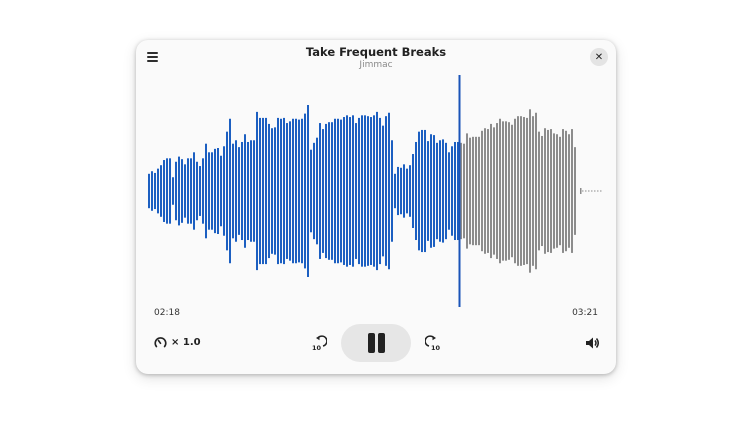 This screenshot has height=423, width=752. Describe the element at coordinates (592, 343) in the screenshot. I see `volume-button` at that location.